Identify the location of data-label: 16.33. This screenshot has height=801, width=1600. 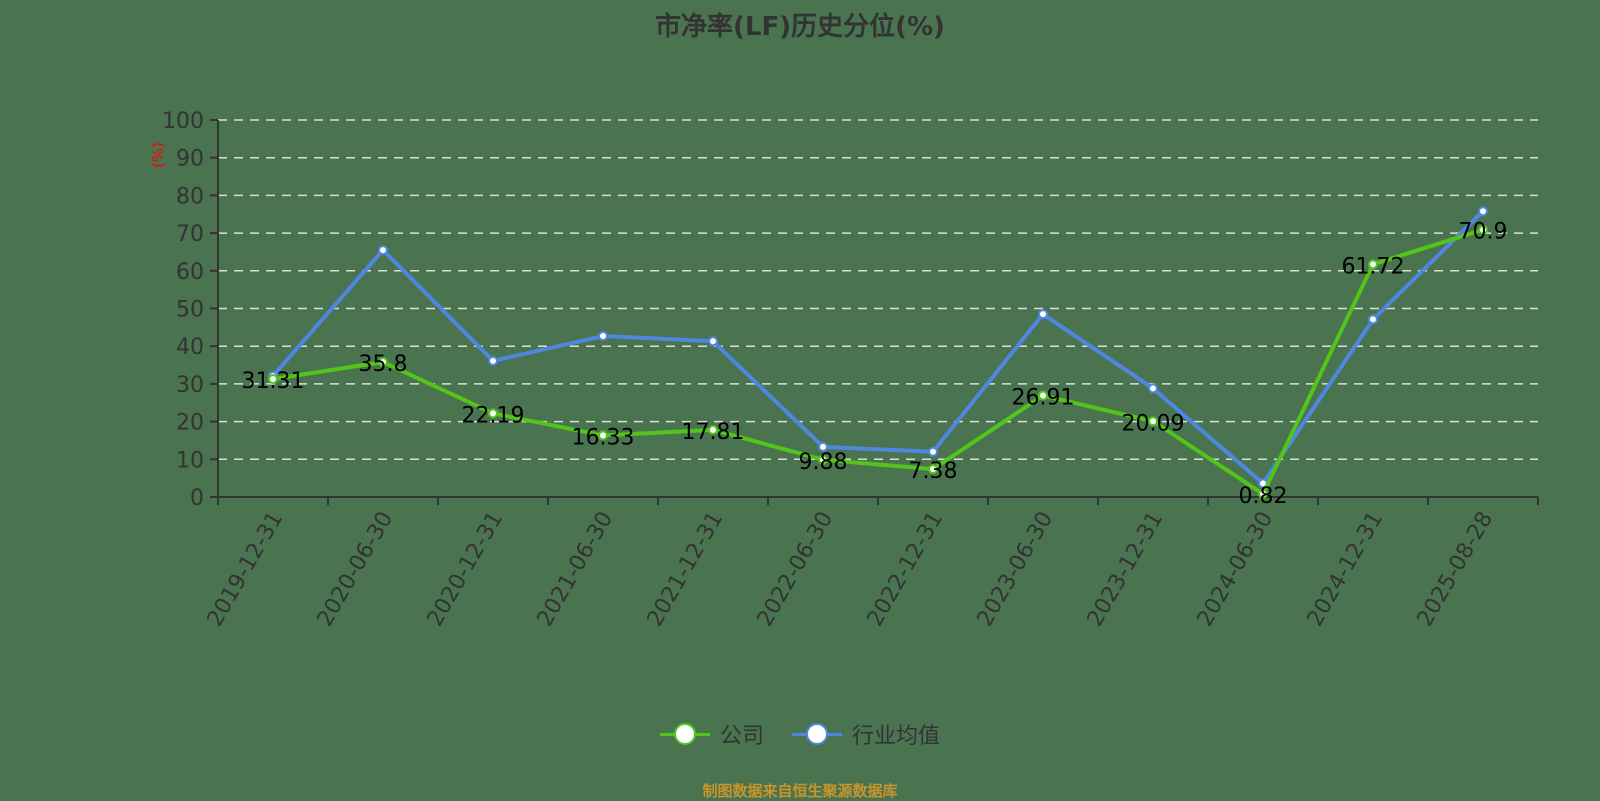
(603, 437).